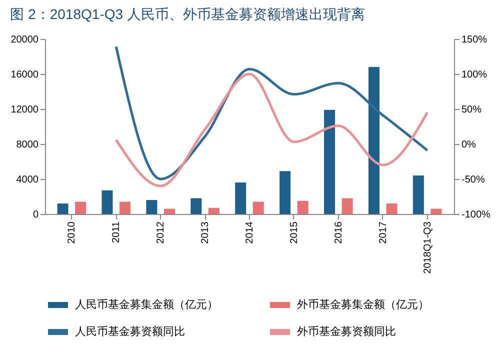 This screenshot has width=500, height=362. I want to click on y2-tick-label: -50%, so click(473, 180).